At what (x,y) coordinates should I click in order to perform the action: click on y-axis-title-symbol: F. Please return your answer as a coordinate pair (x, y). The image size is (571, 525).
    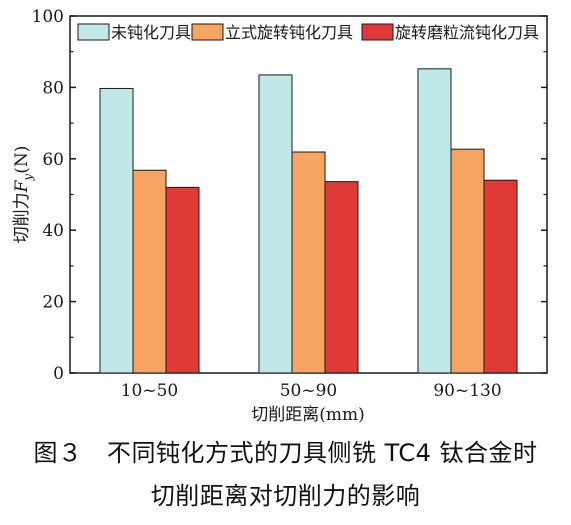
    Looking at the image, I should click on (22, 186).